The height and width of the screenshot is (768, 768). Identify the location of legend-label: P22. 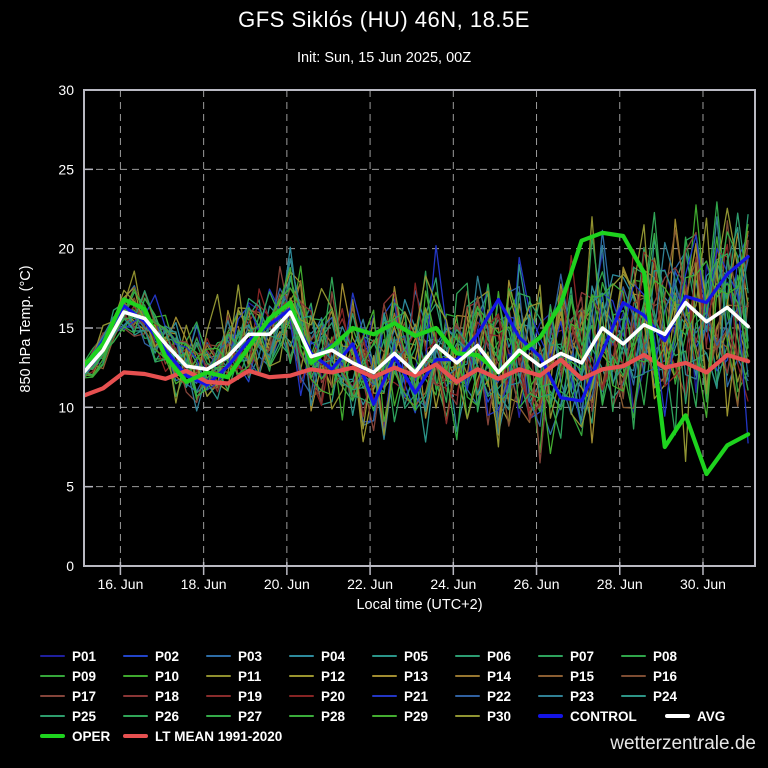
(499, 696).